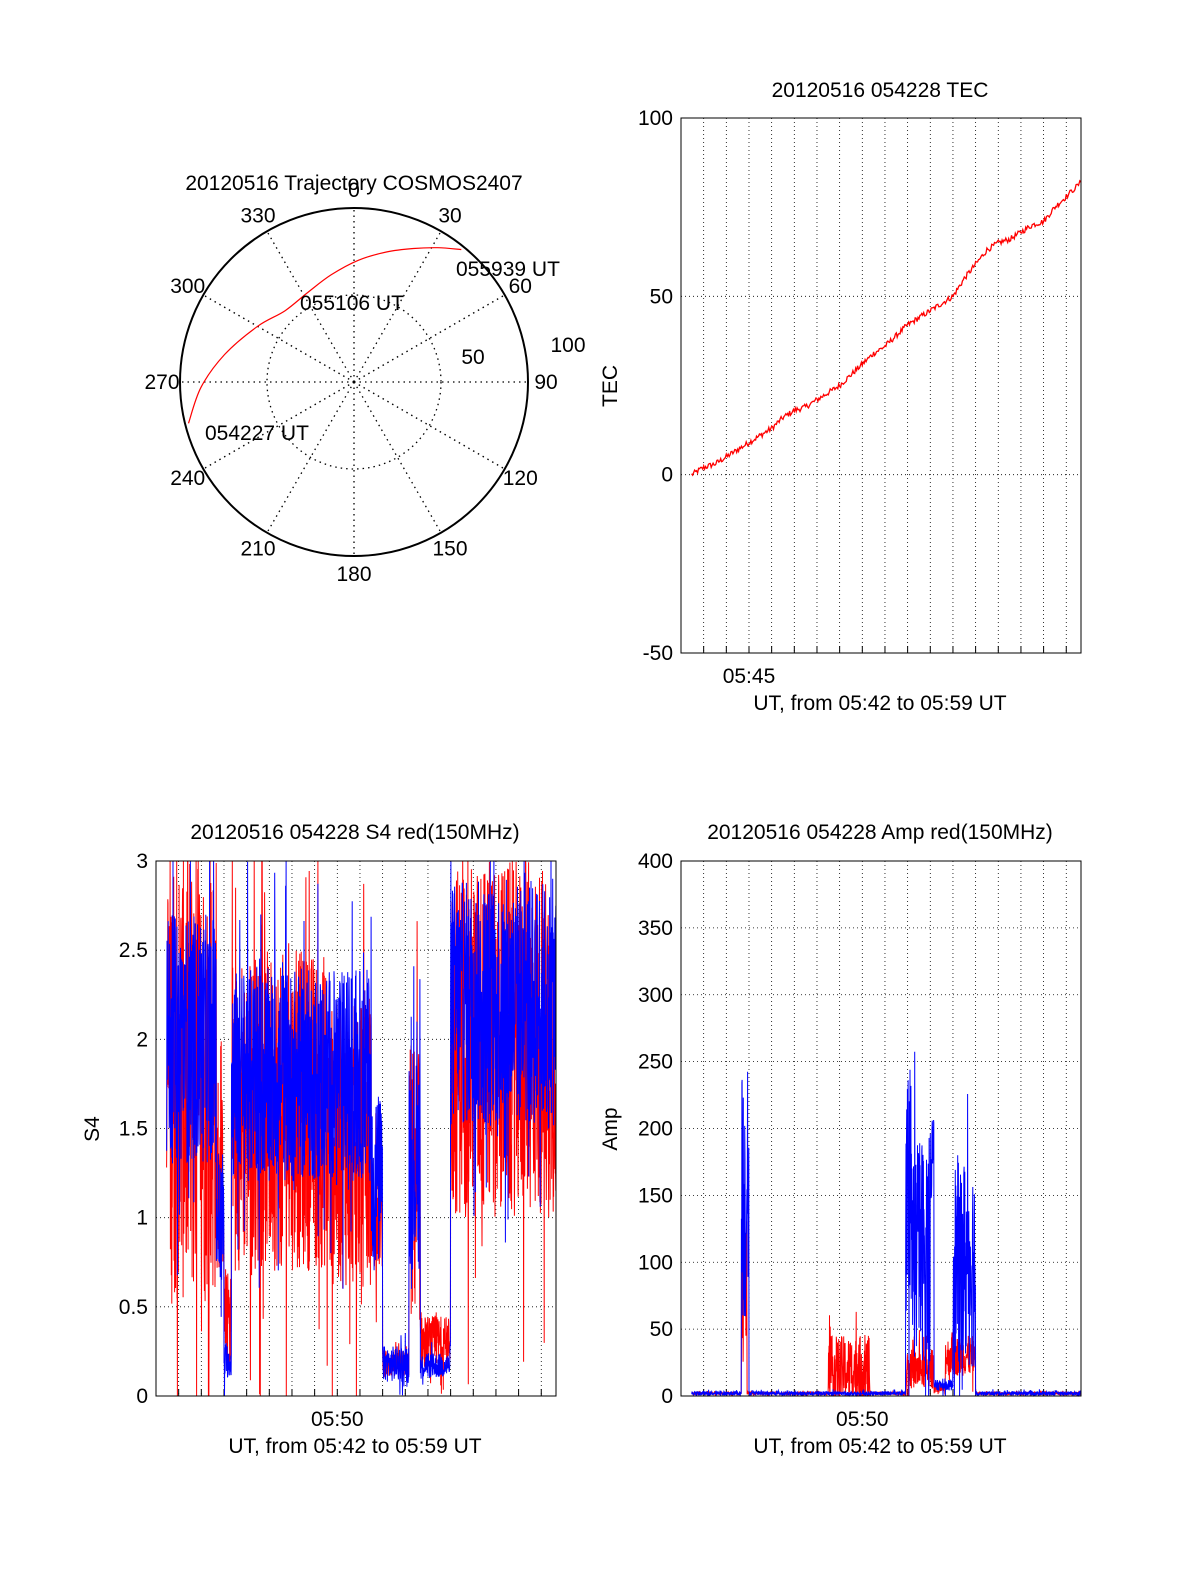 This screenshot has width=1200, height=1575. What do you see at coordinates (655, 928) in the screenshot?
I see `amp-ytick-label: 350` at bounding box center [655, 928].